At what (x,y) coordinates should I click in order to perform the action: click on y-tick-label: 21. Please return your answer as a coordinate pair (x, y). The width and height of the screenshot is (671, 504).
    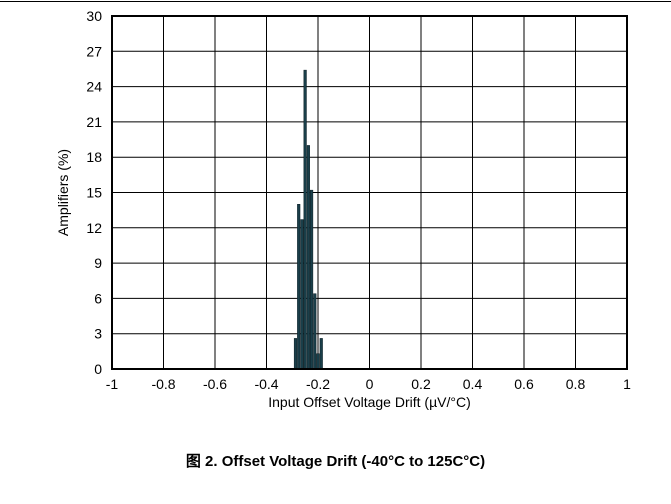
    Looking at the image, I should click on (94, 122).